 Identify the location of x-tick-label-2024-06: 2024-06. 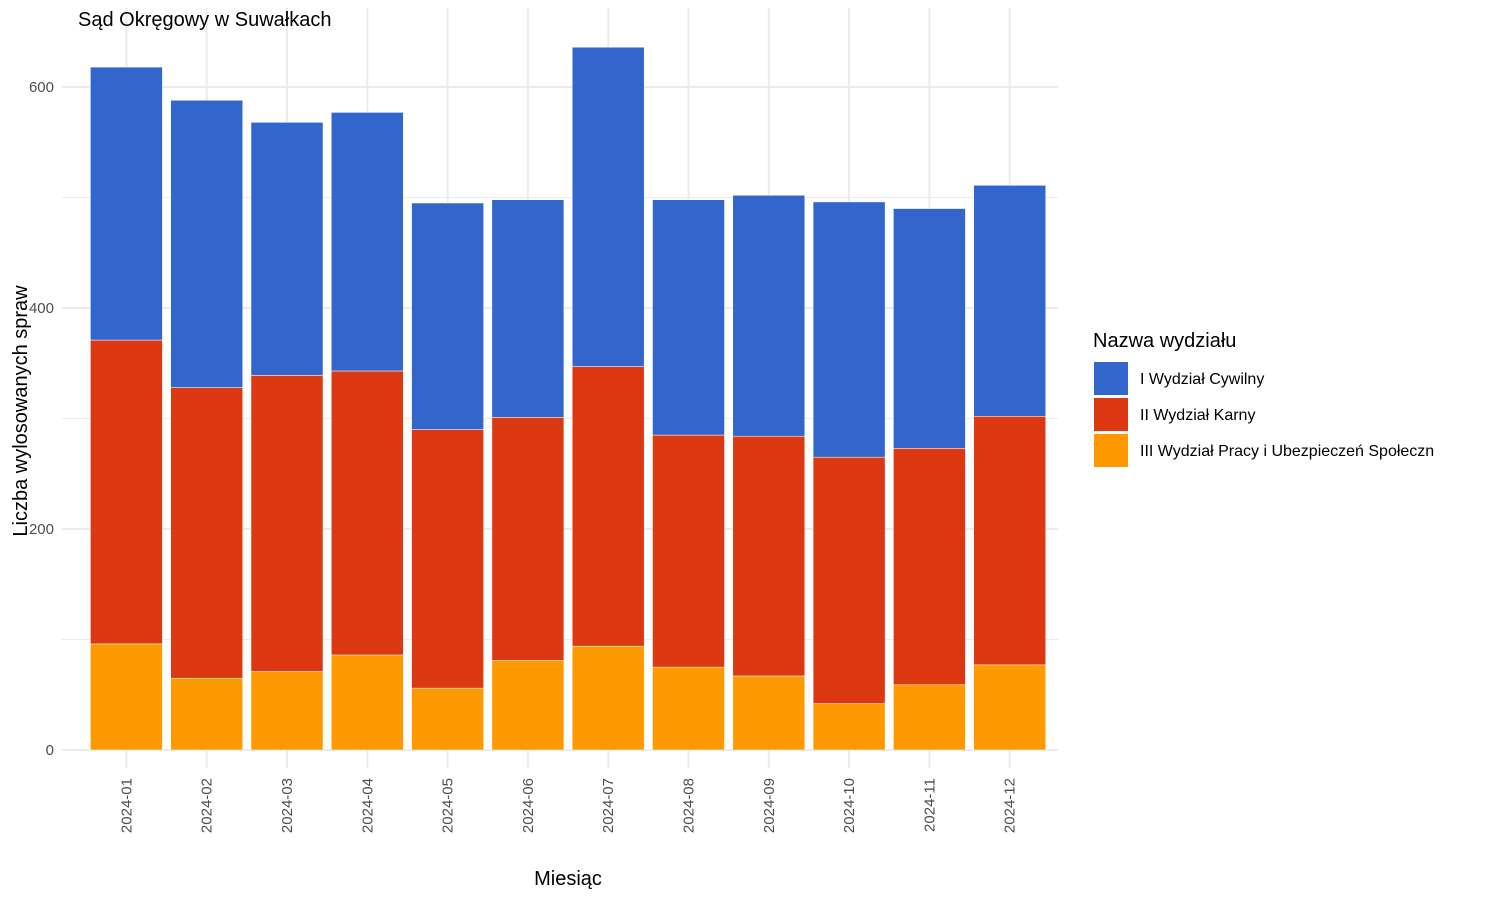
(528, 805).